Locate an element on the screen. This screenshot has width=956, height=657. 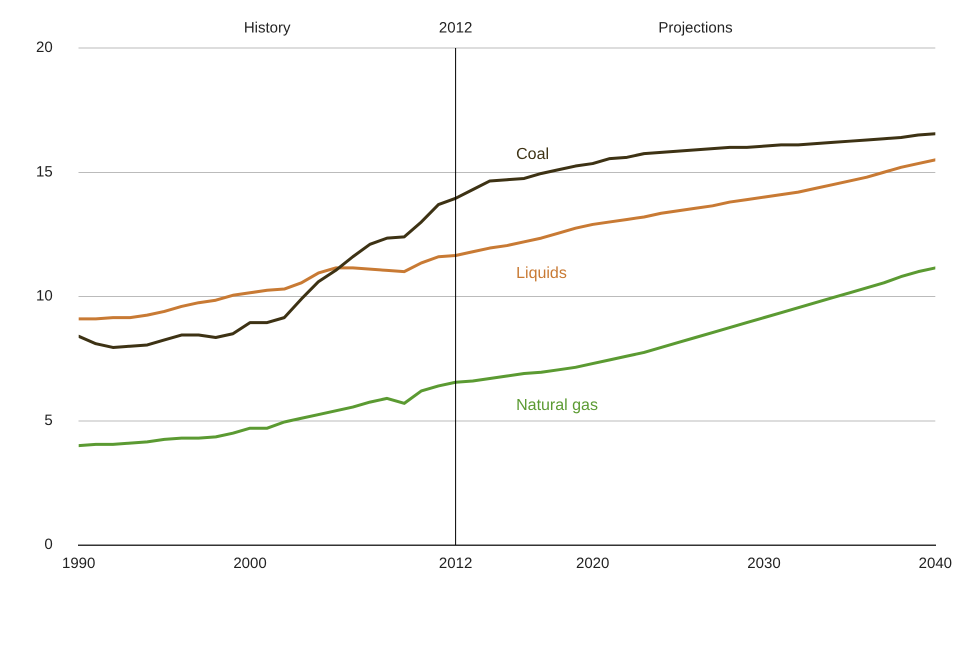
x-tick-label: 1990 is located at coordinates (79, 563).